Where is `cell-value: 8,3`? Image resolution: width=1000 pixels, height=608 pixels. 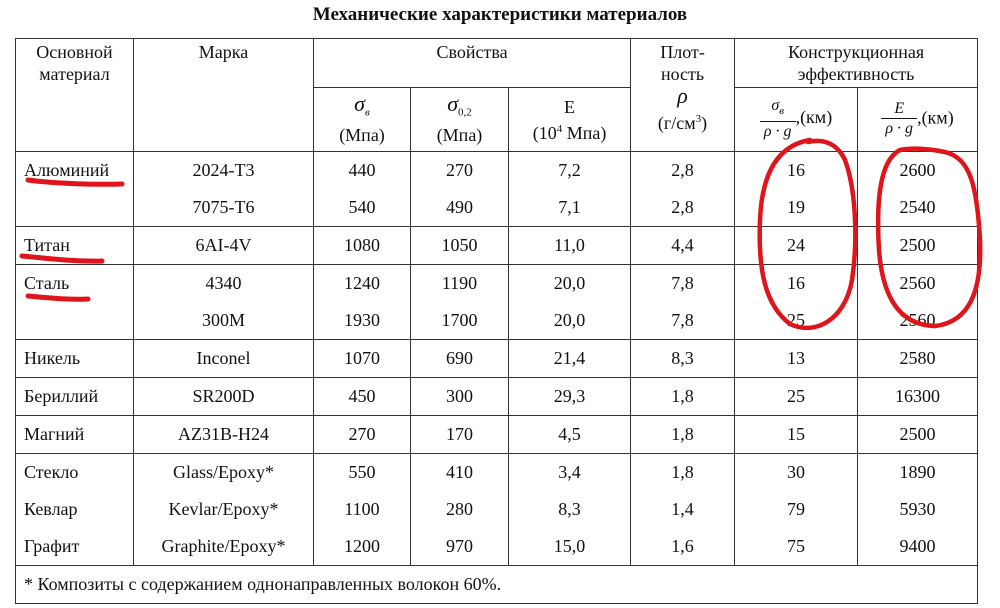 cell-value: 8,3 is located at coordinates (569, 509).